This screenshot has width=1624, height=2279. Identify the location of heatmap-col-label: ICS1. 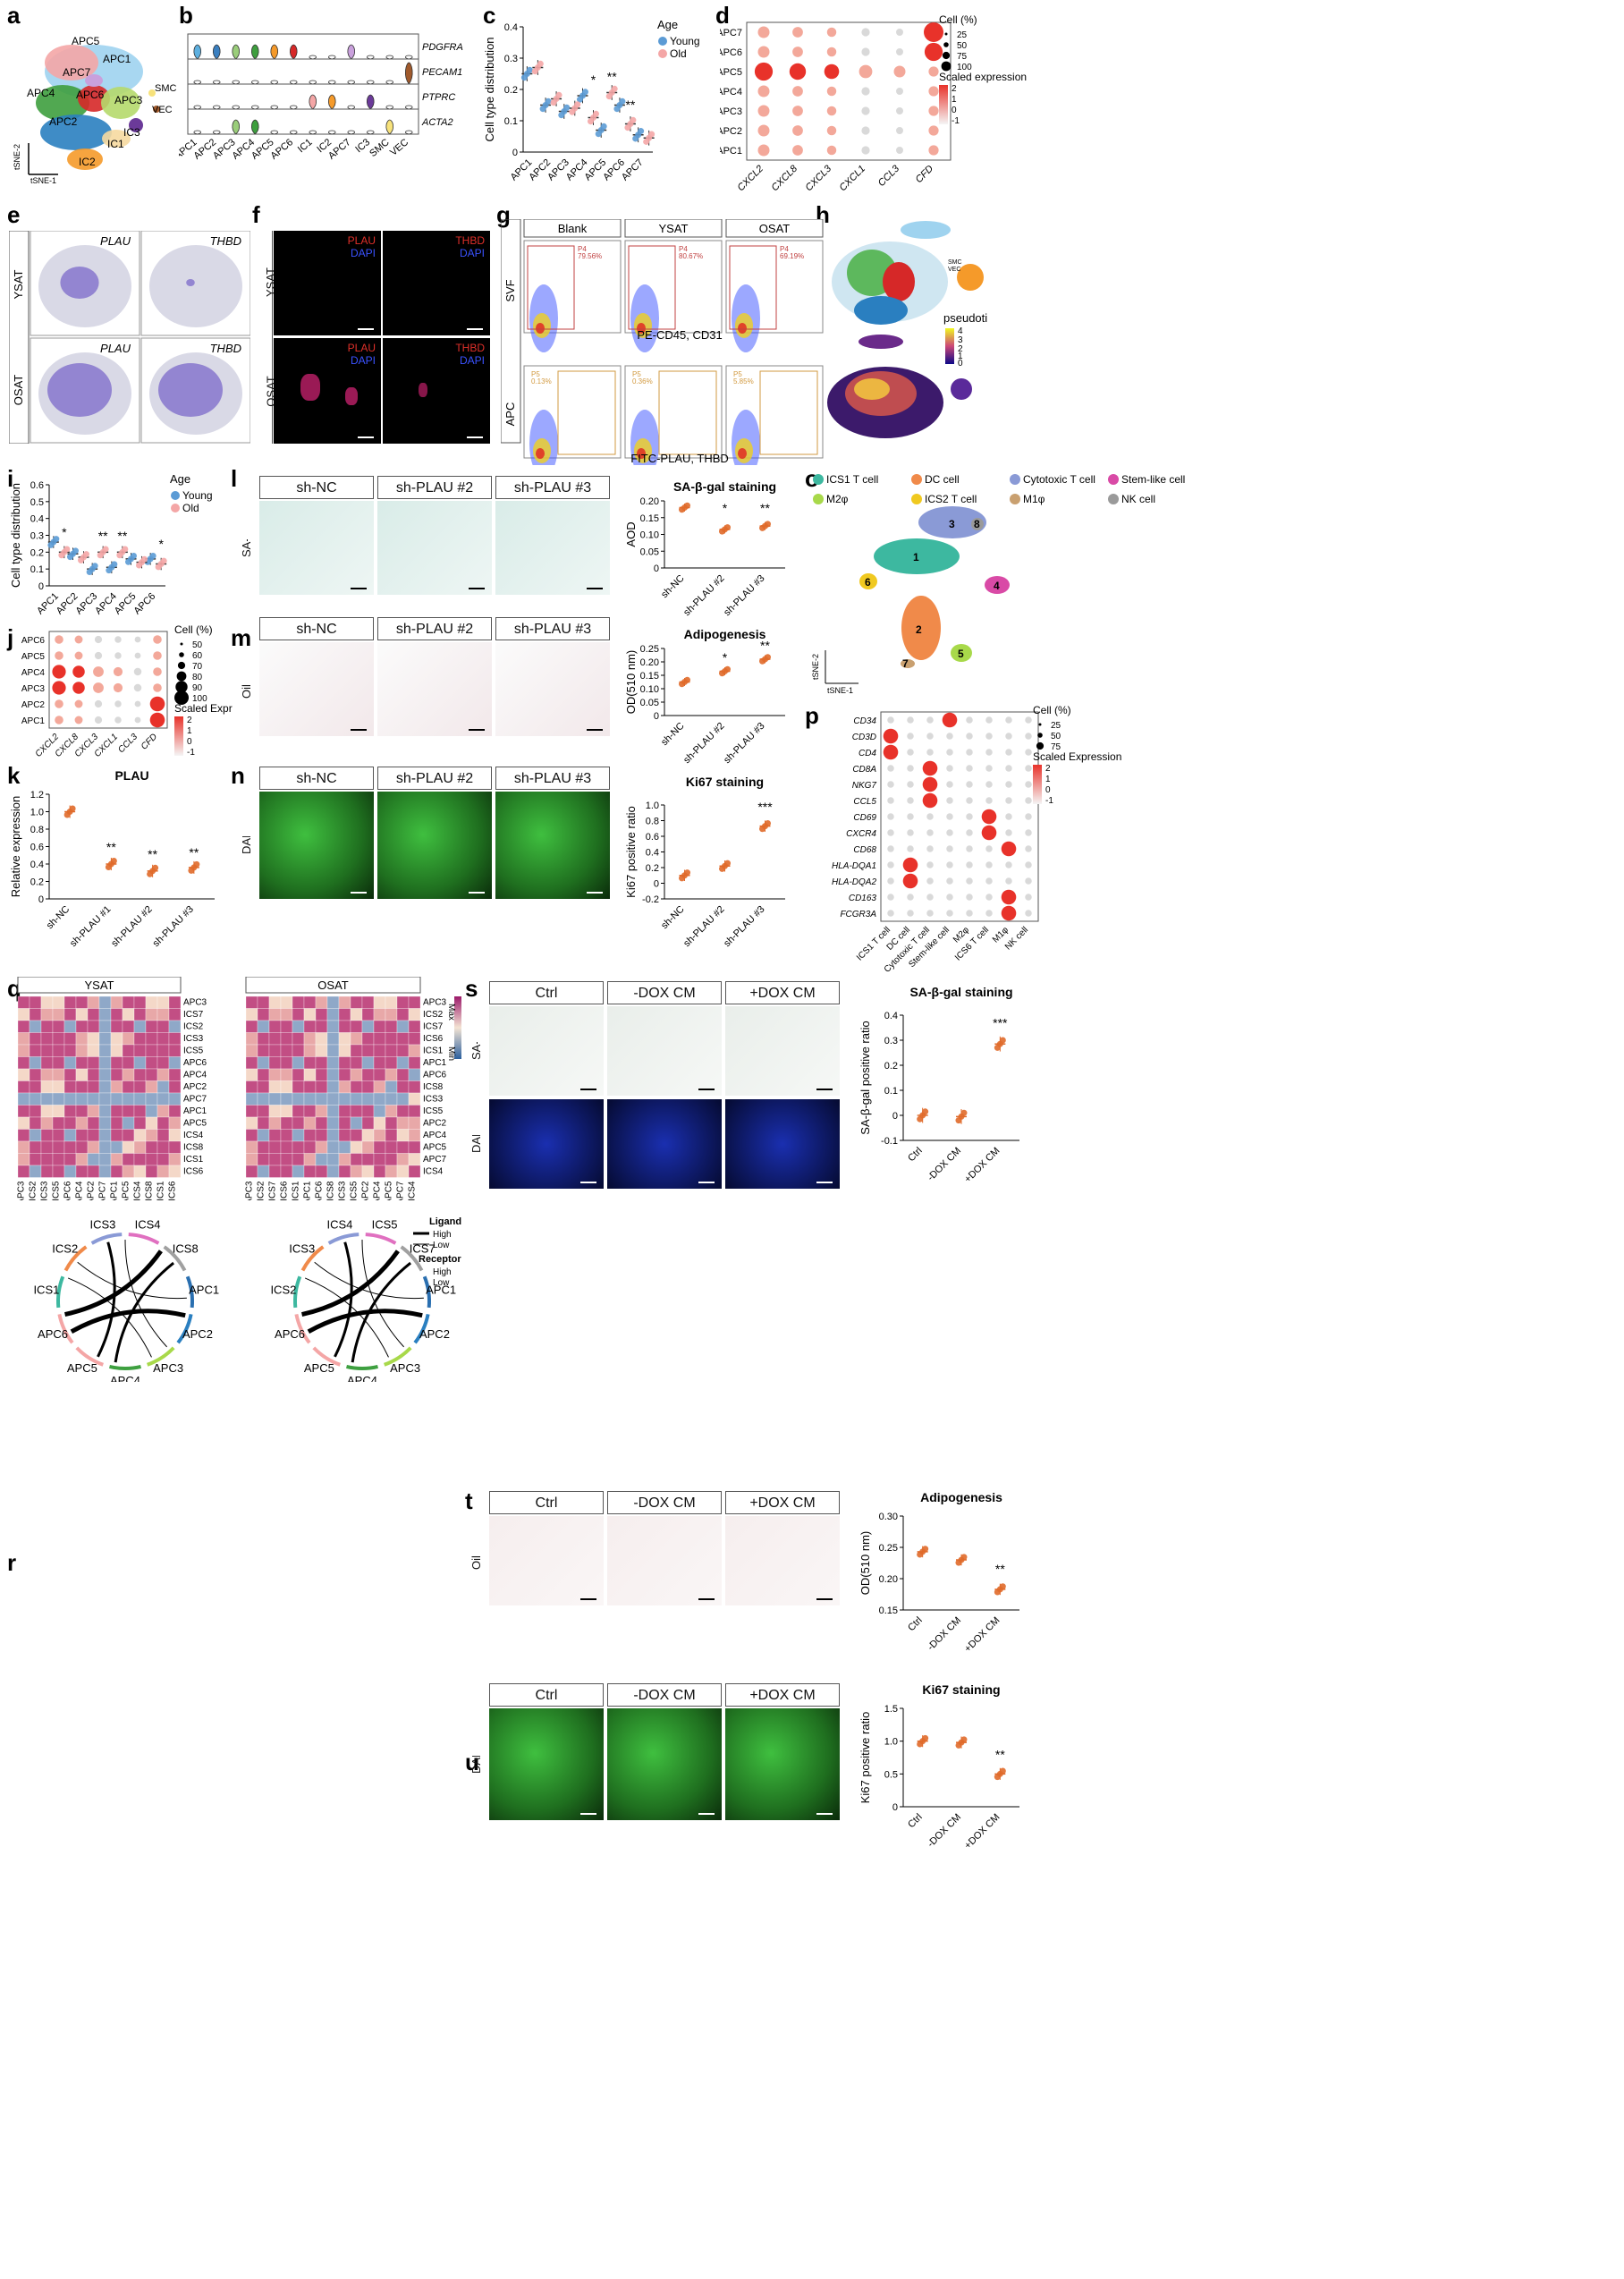
(296, 1190).